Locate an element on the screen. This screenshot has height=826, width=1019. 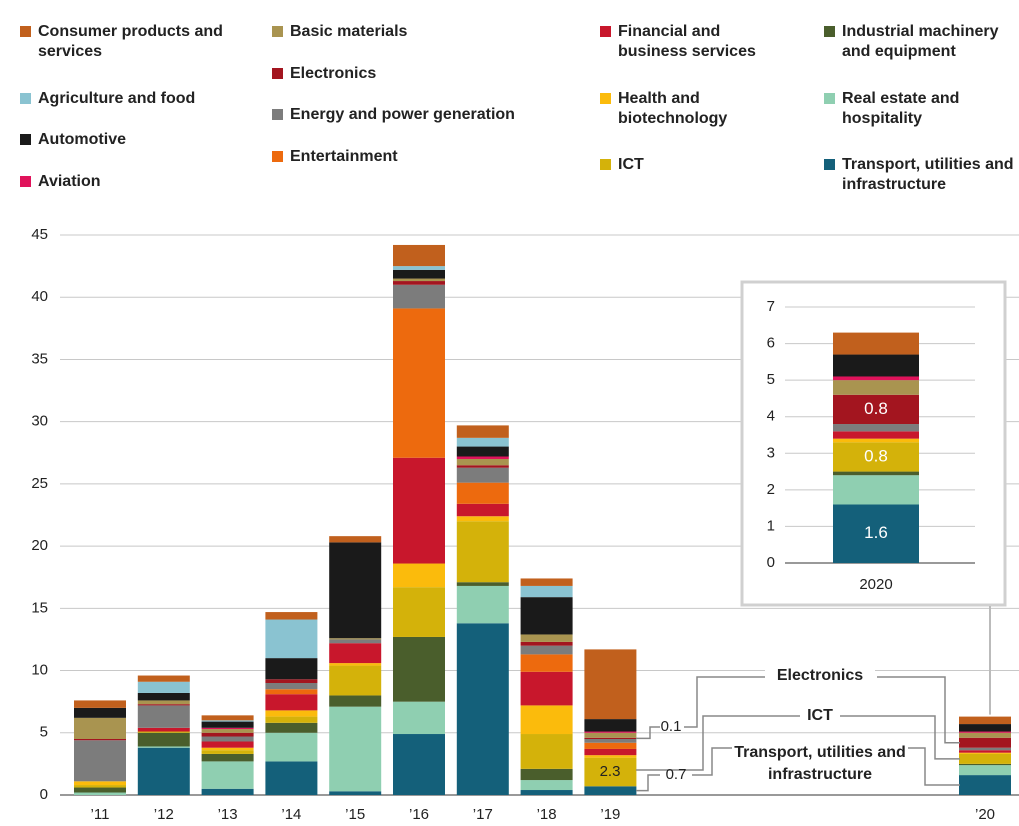
y-tick-label: 0 is located at coordinates (771, 562).